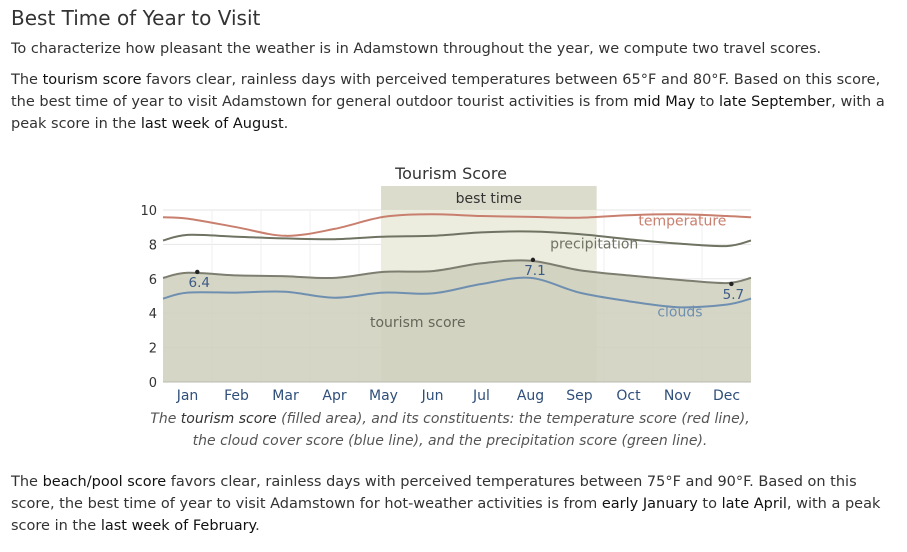 Image resolution: width=907 pixels, height=552 pixels. I want to click on best-time-header, so click(489, 198).